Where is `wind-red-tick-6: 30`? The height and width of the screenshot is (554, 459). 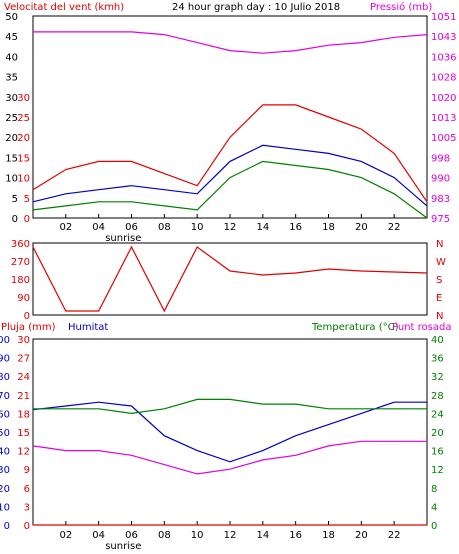 wind-red-tick-6: 30 is located at coordinates (23, 98).